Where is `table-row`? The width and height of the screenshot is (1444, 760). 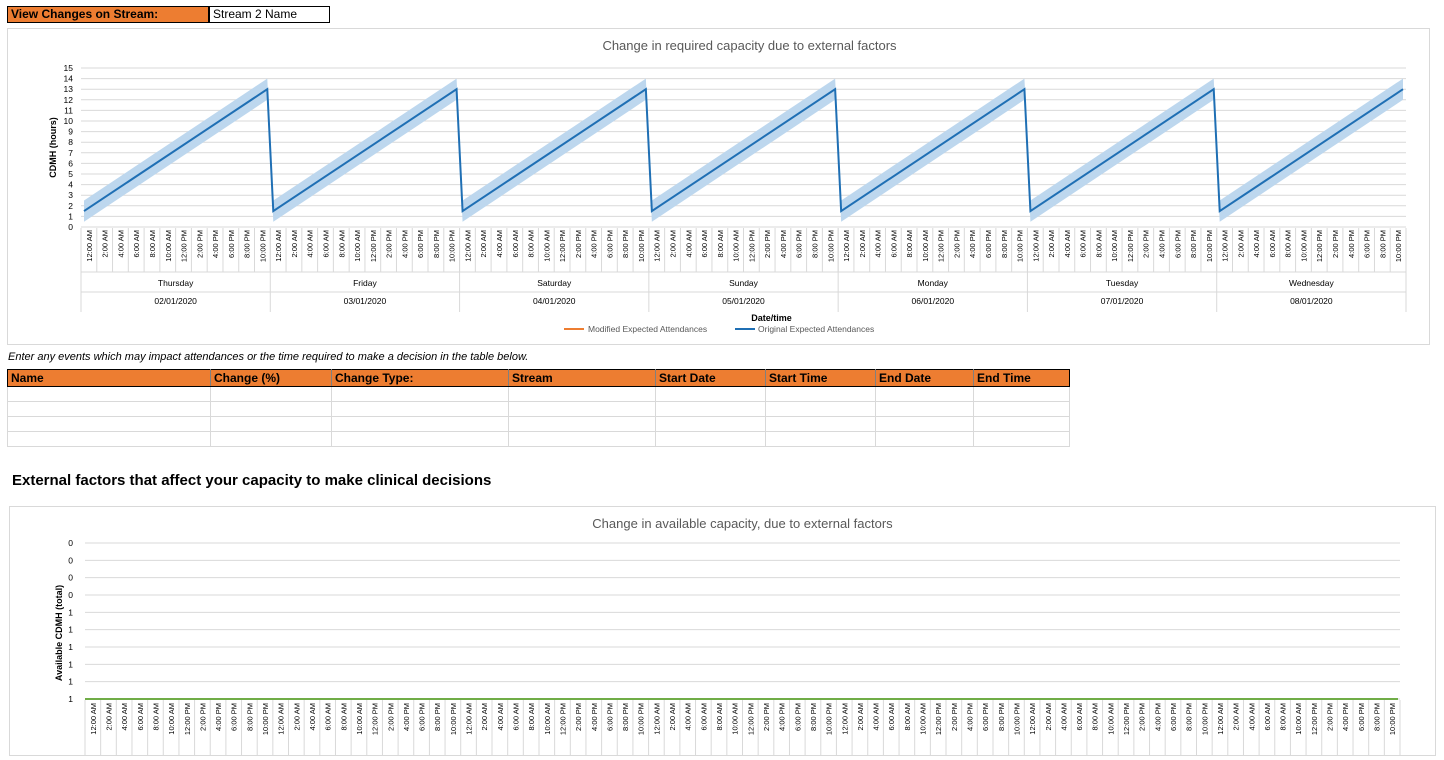
table-row is located at coordinates (538, 424).